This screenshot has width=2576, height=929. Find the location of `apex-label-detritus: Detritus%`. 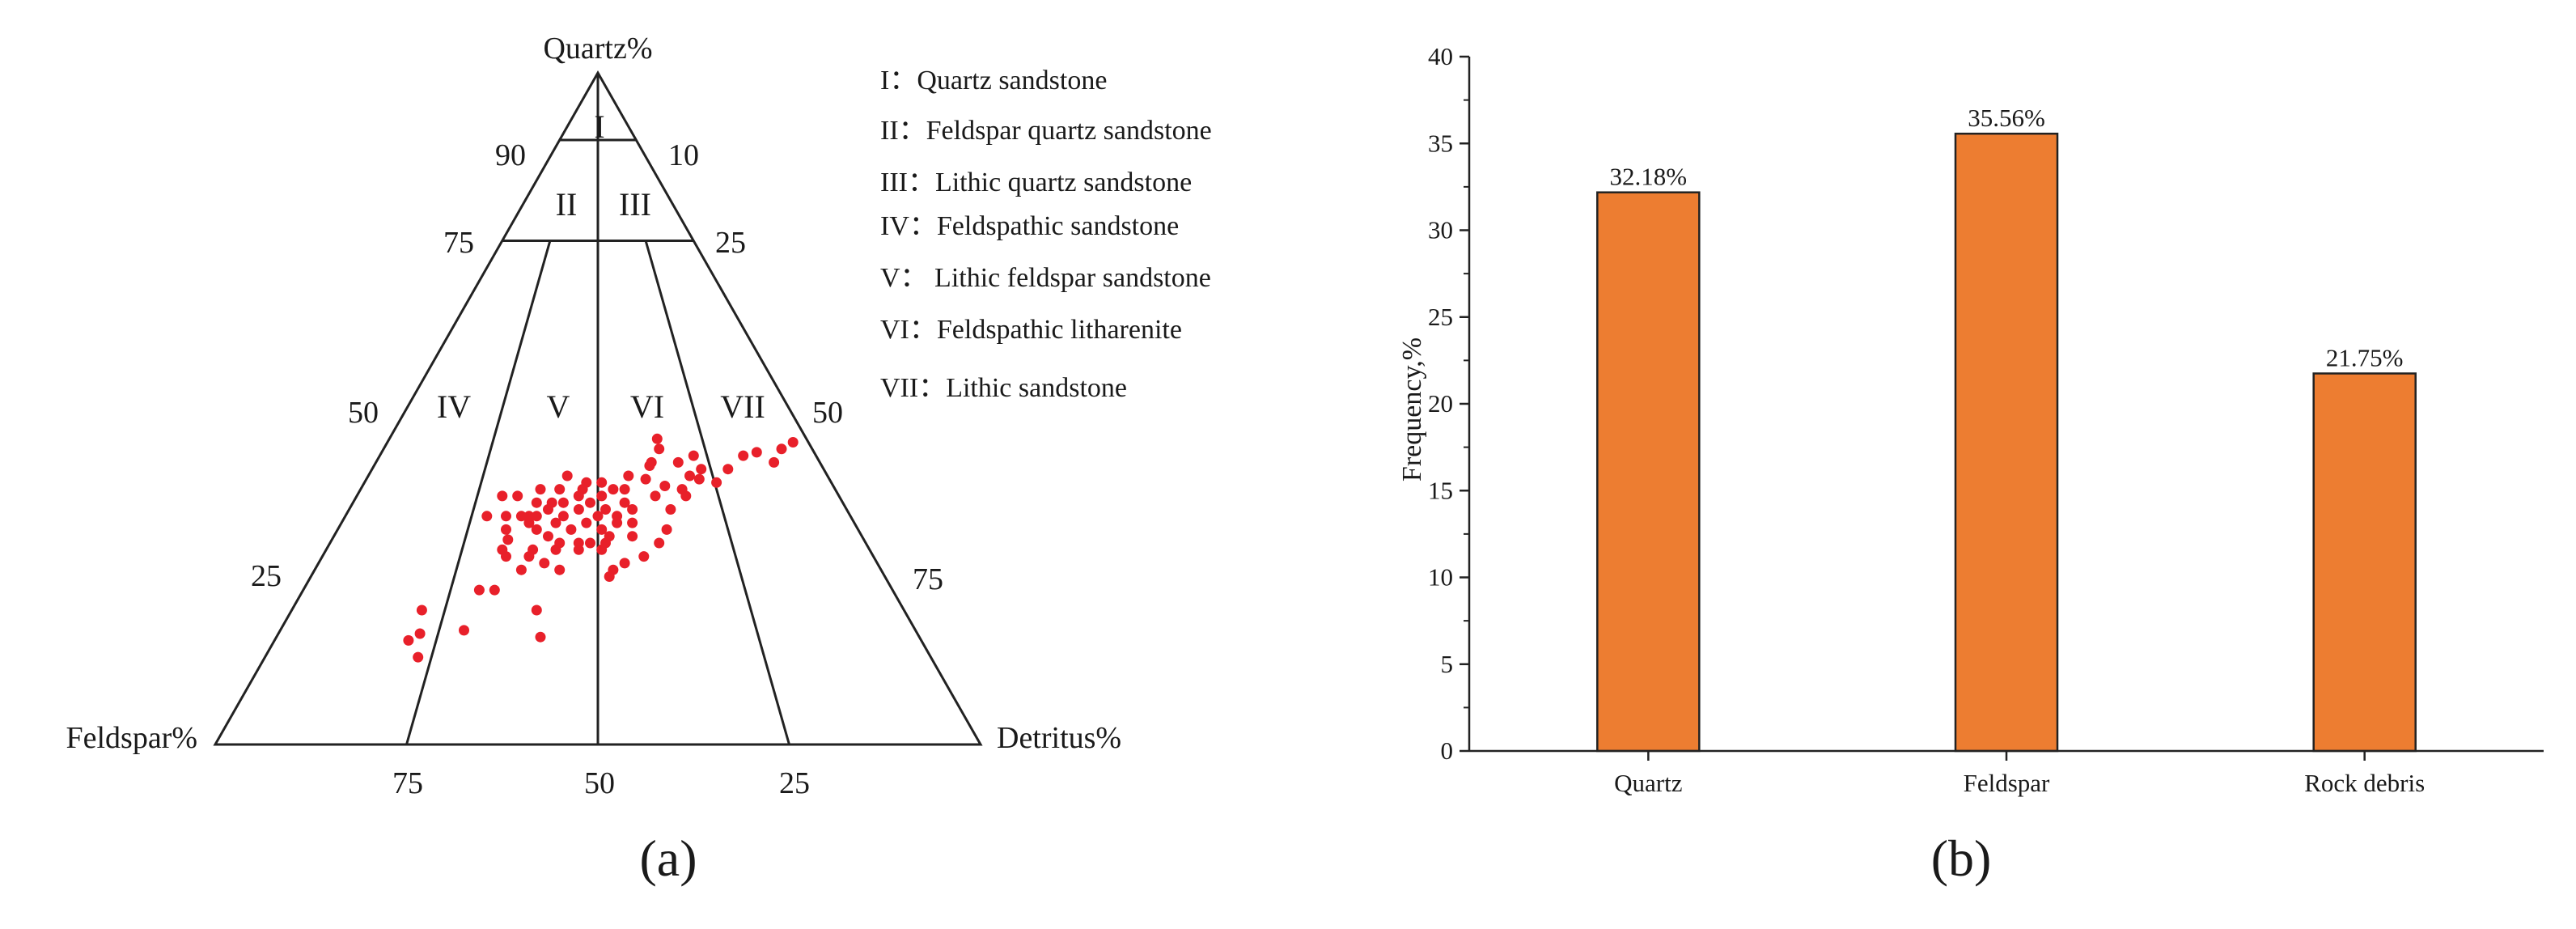

apex-label-detritus: Detritus% is located at coordinates (1059, 738).